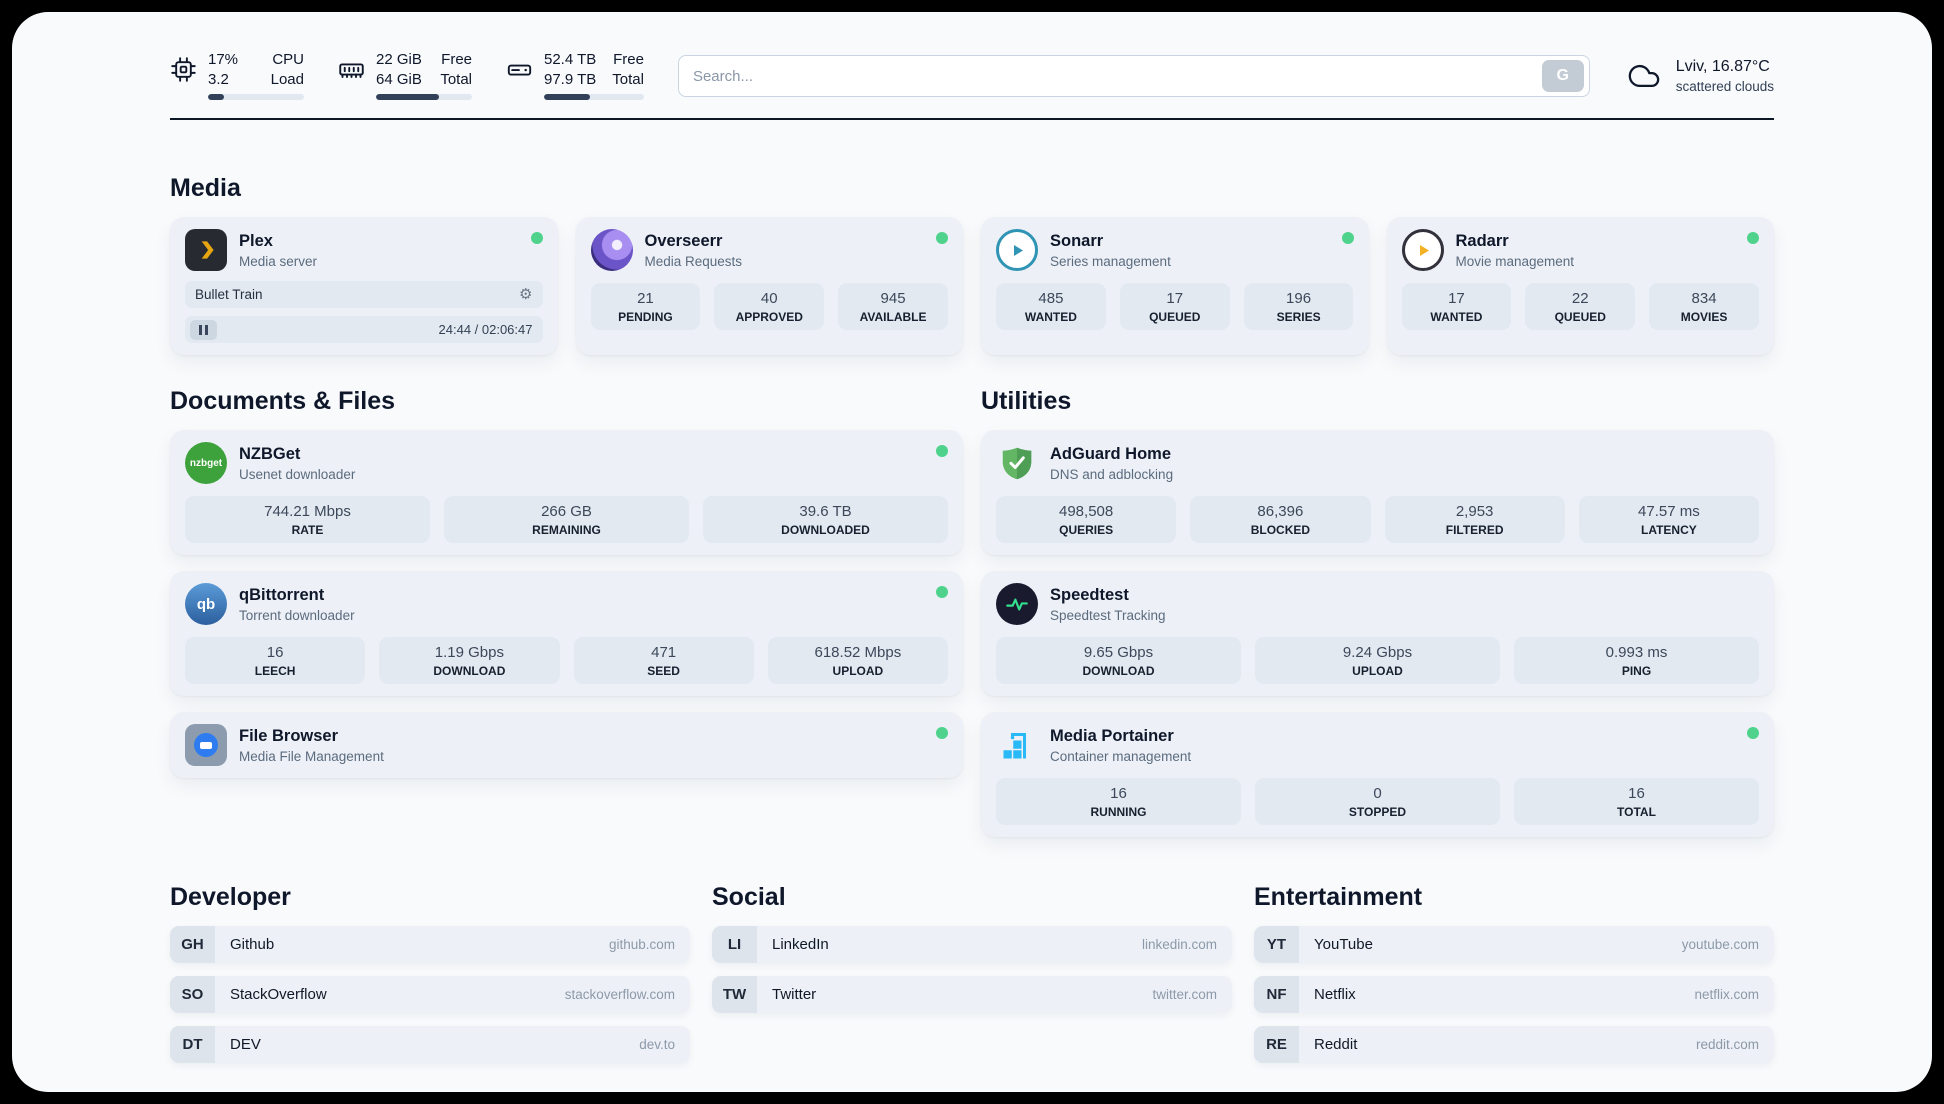 This screenshot has width=1944, height=1104. I want to click on qbittorrent-icon: qb, so click(206, 604).